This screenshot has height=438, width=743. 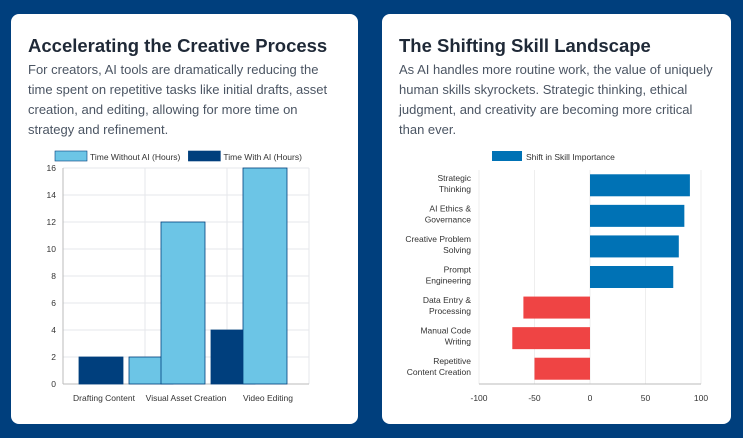 I want to click on y-tick-label: Prompt, so click(x=458, y=270).